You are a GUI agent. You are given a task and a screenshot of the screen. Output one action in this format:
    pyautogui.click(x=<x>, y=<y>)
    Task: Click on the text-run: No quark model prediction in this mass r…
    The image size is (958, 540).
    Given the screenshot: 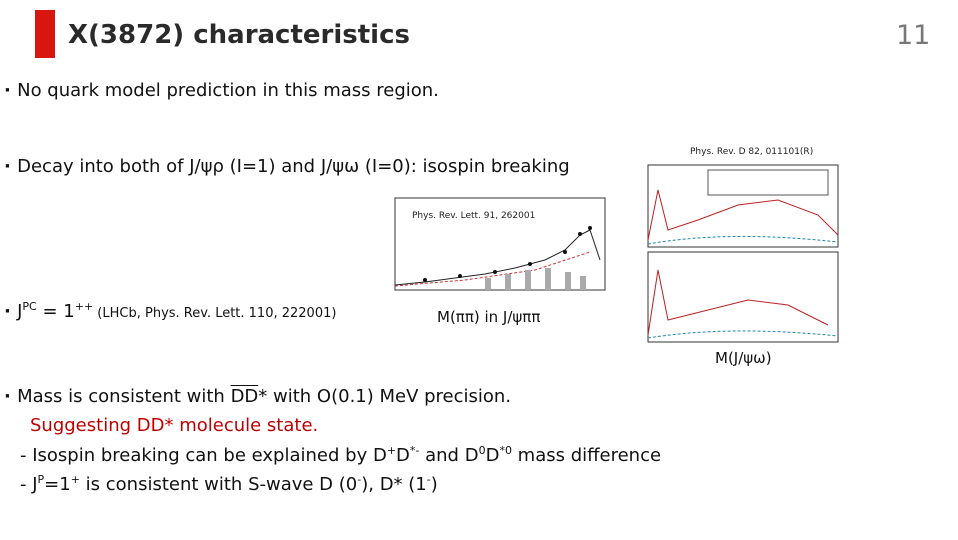 What is the action you would take?
    pyautogui.click(x=228, y=90)
    